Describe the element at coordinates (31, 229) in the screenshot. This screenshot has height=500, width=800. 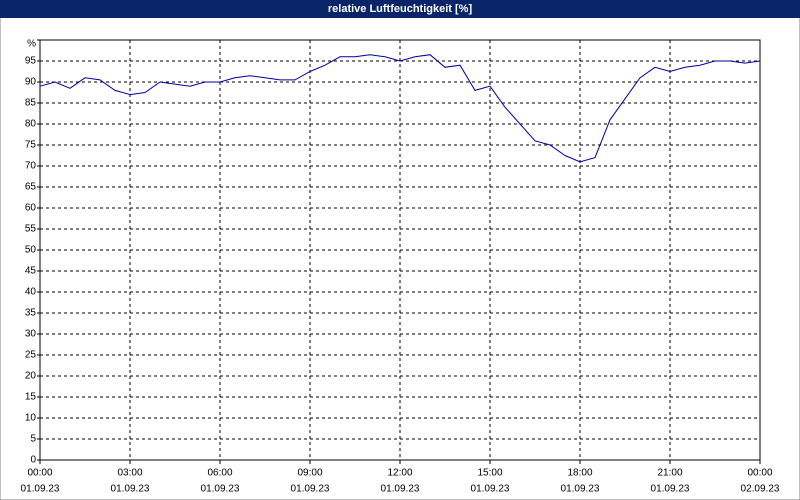
I see `y-tick-label: 55` at that location.